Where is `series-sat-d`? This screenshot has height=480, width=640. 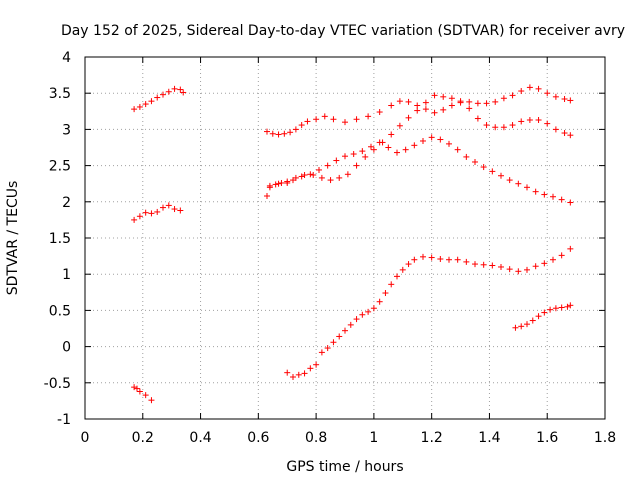 series-sat-d is located at coordinates (429, 313).